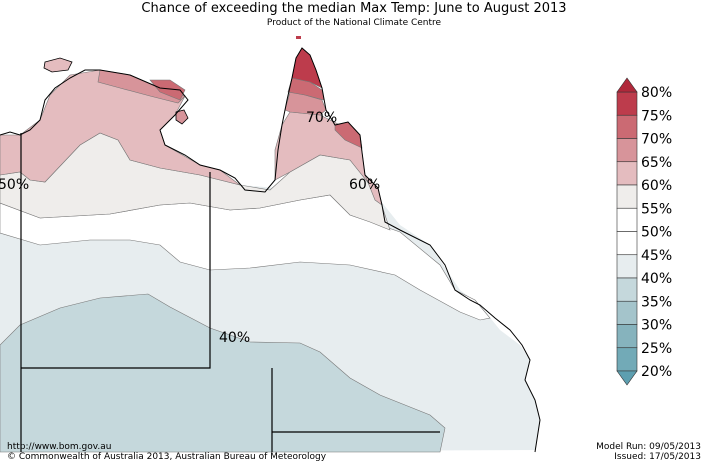  I want to click on legend-label: 45%, so click(656, 256).